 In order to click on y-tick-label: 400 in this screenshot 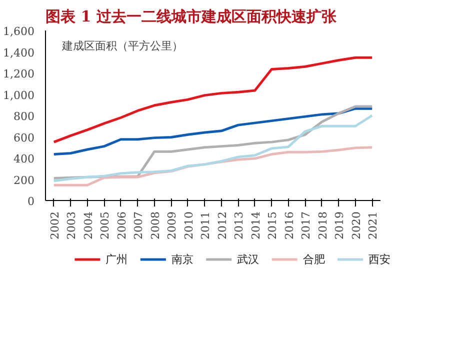, I will do `click(24, 159)`.